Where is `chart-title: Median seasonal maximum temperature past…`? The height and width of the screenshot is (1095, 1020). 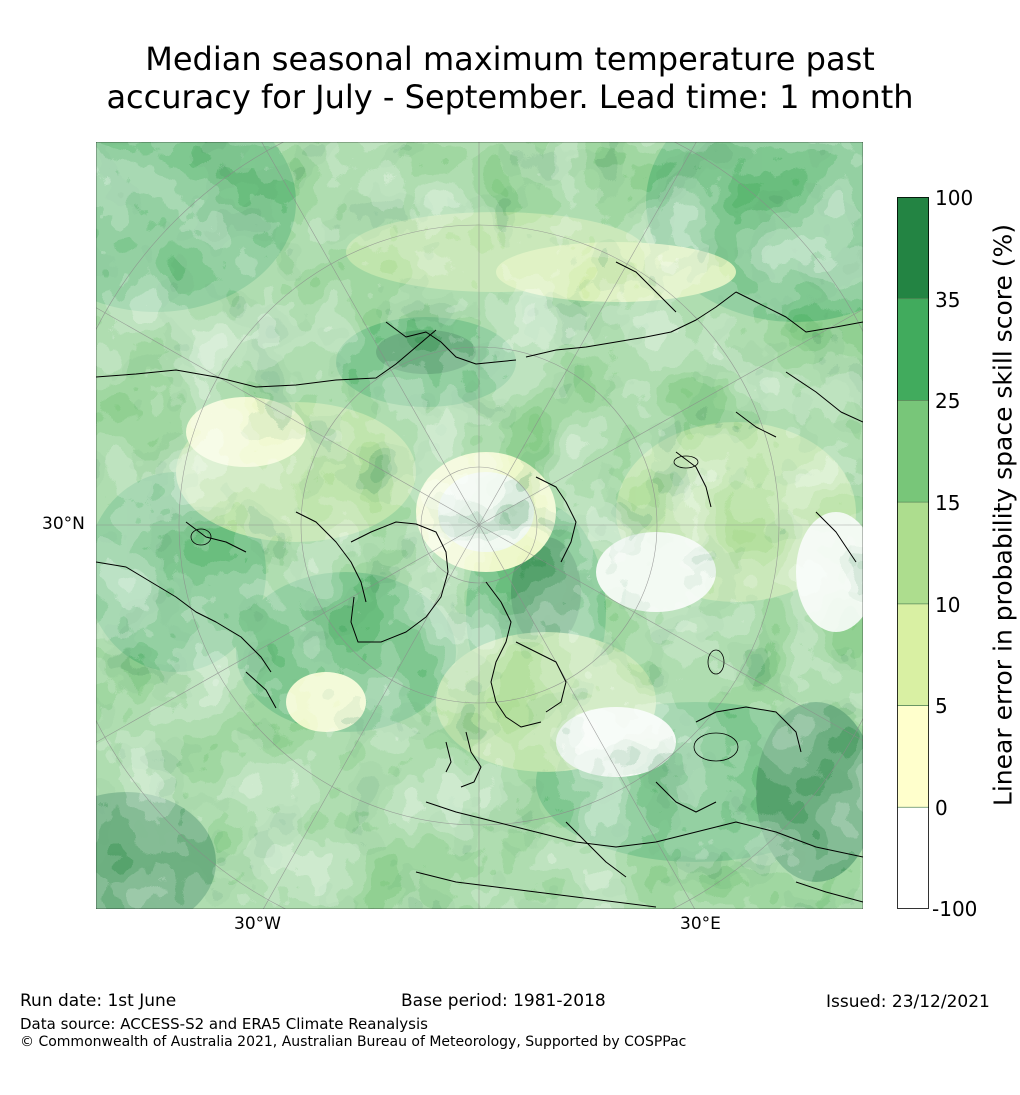 chart-title: Median seasonal maximum temperature past… is located at coordinates (510, 78).